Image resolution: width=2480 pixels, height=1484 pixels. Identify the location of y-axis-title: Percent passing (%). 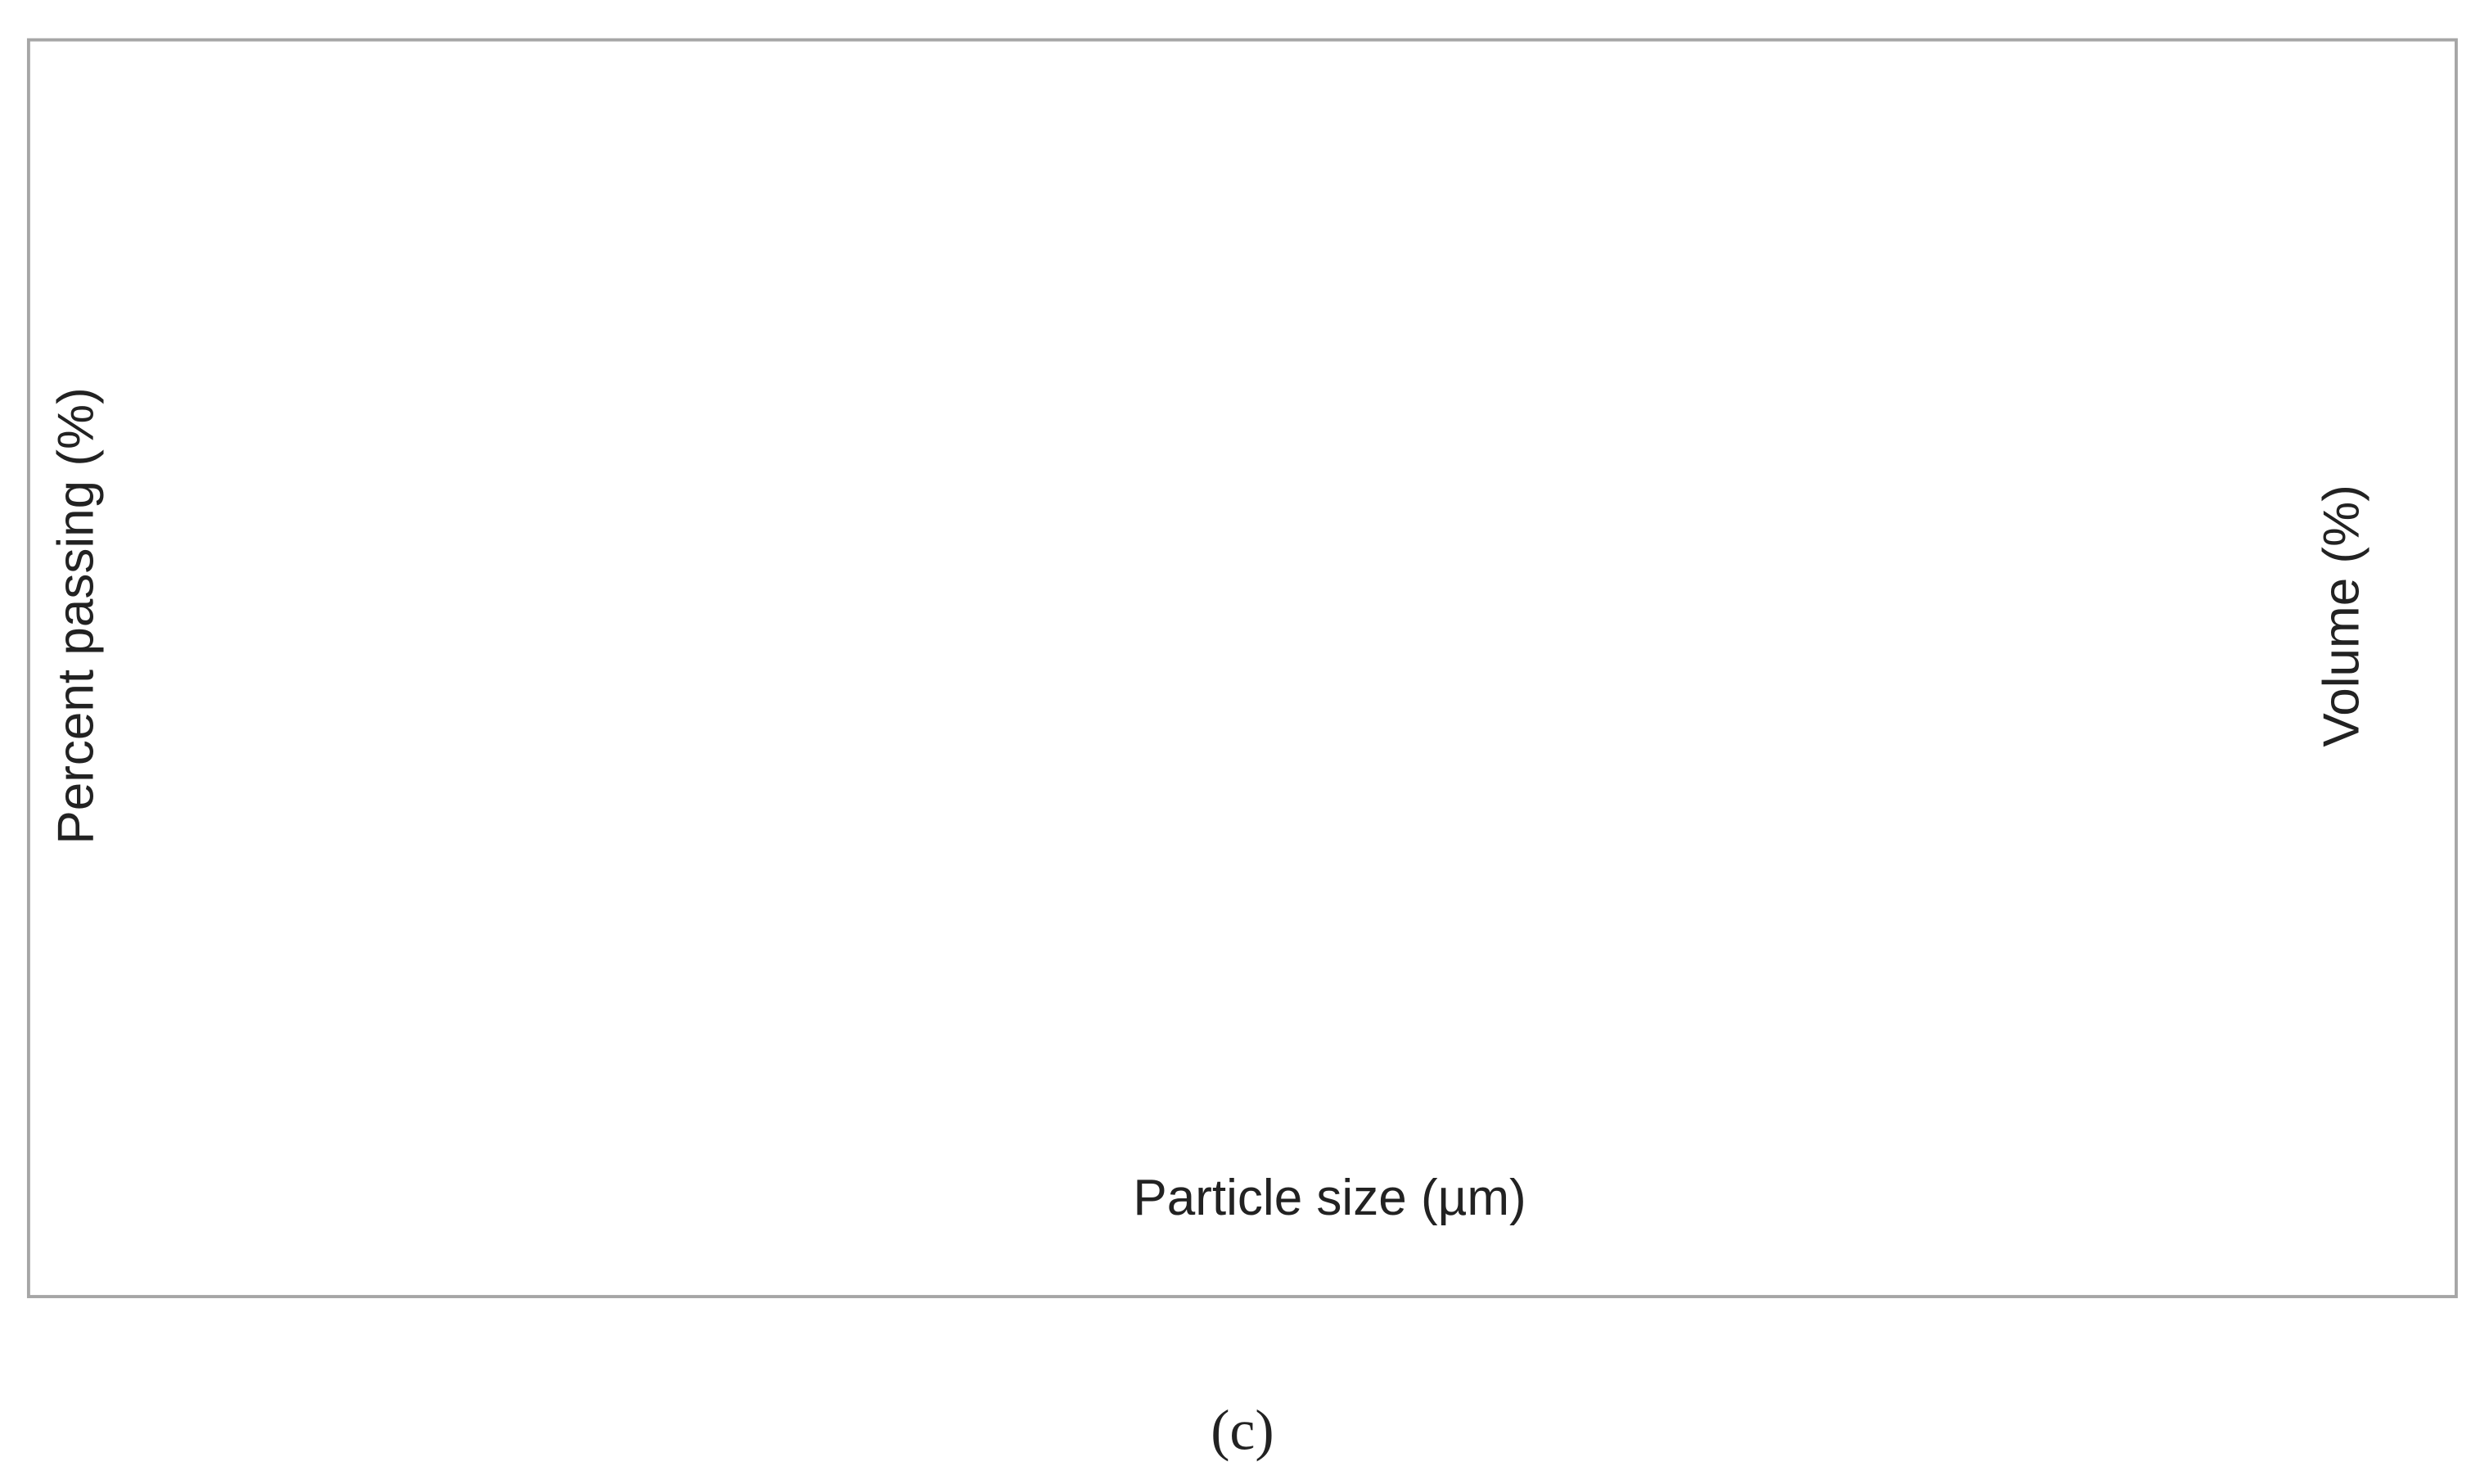
(75, 615).